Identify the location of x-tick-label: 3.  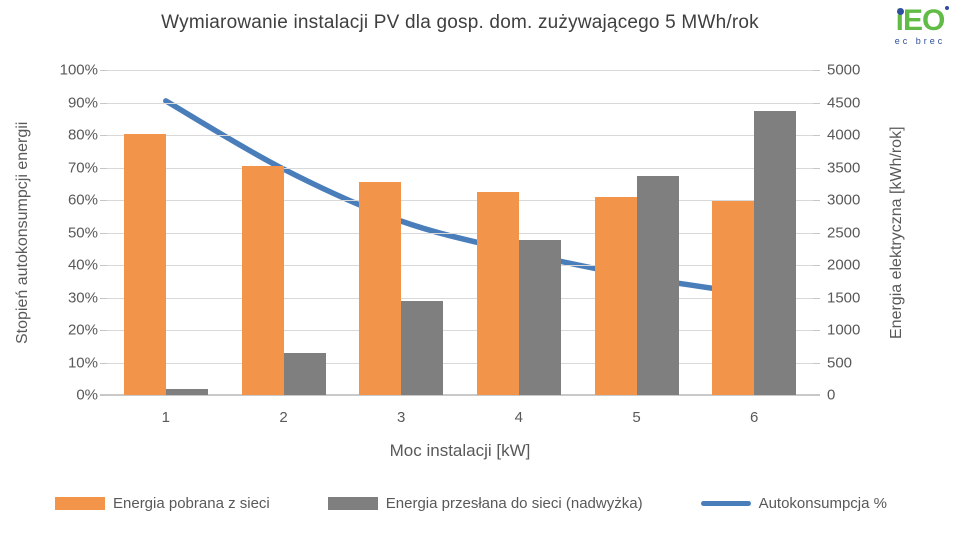
(401, 417).